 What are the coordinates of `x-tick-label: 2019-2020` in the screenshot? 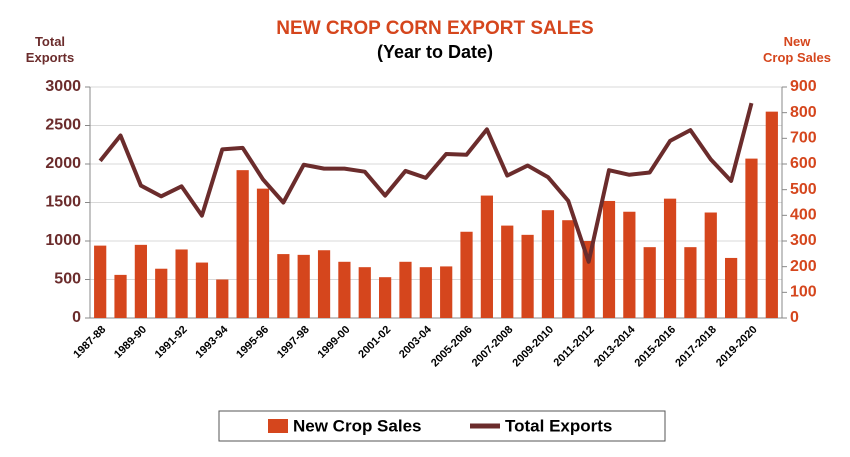 It's located at (737, 347).